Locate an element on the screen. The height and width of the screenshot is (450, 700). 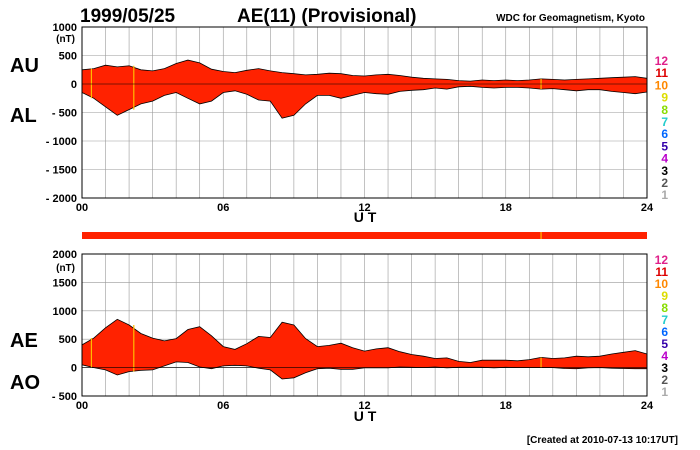
panel1-lower-series-line is located at coordinates (364, 102).